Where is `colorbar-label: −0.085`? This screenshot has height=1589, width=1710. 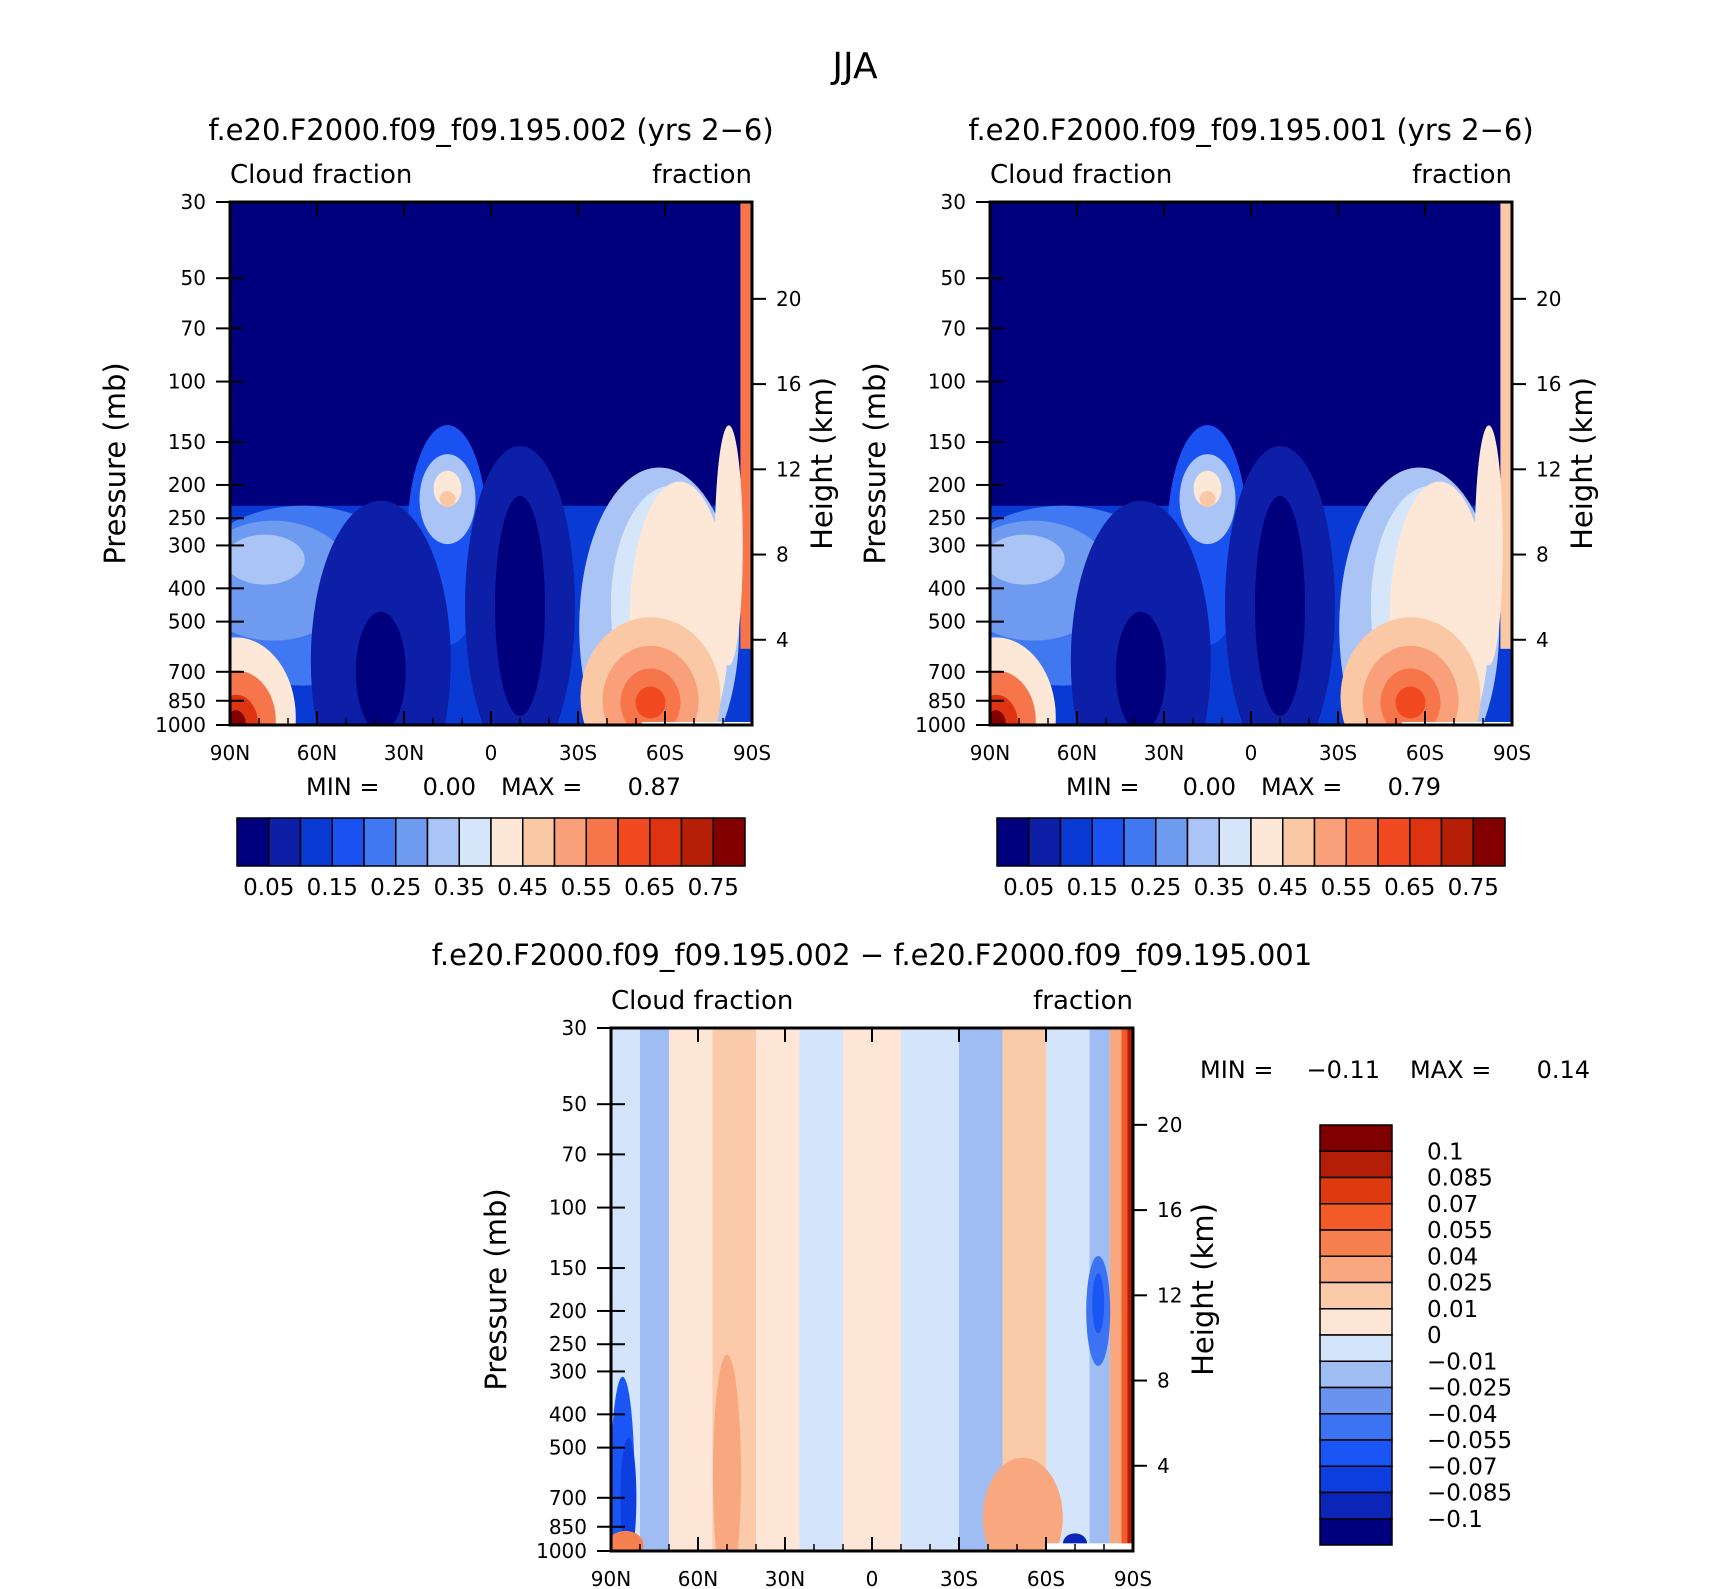
colorbar-label: −0.085 is located at coordinates (1469, 1494).